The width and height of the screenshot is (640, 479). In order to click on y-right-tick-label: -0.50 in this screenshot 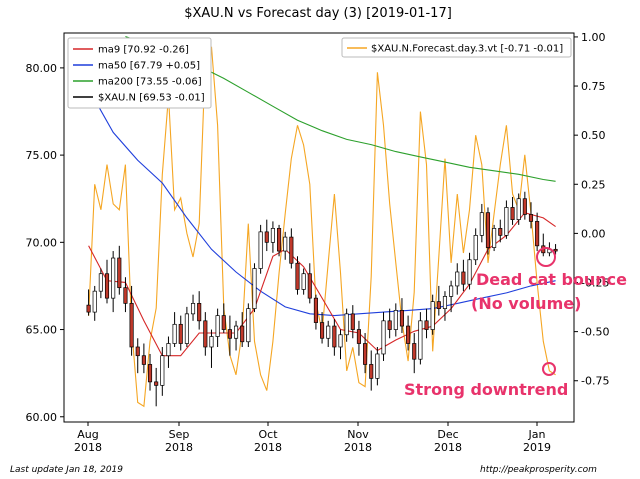, I will do `click(595, 332)`.